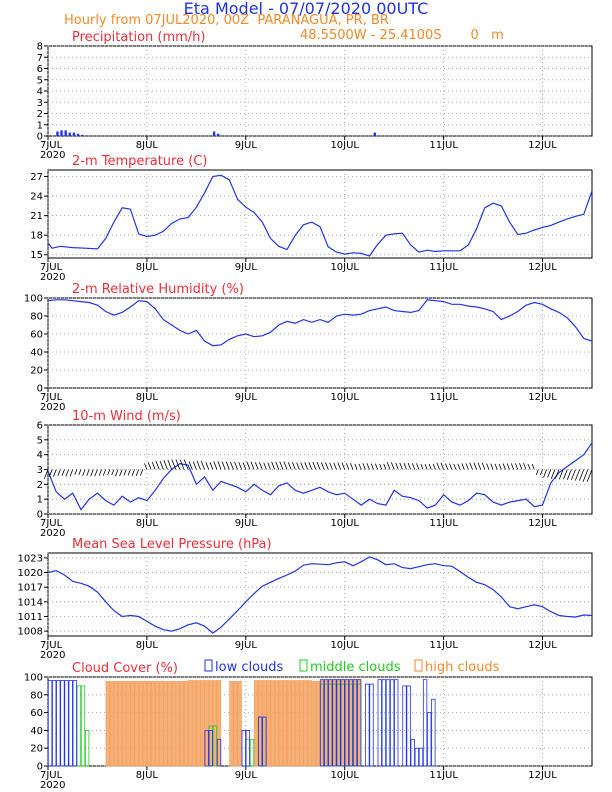 Image resolution: width=612 pixels, height=792 pixels. Describe the element at coordinates (36, 236) in the screenshot. I see `y-tick-label: 18` at that location.